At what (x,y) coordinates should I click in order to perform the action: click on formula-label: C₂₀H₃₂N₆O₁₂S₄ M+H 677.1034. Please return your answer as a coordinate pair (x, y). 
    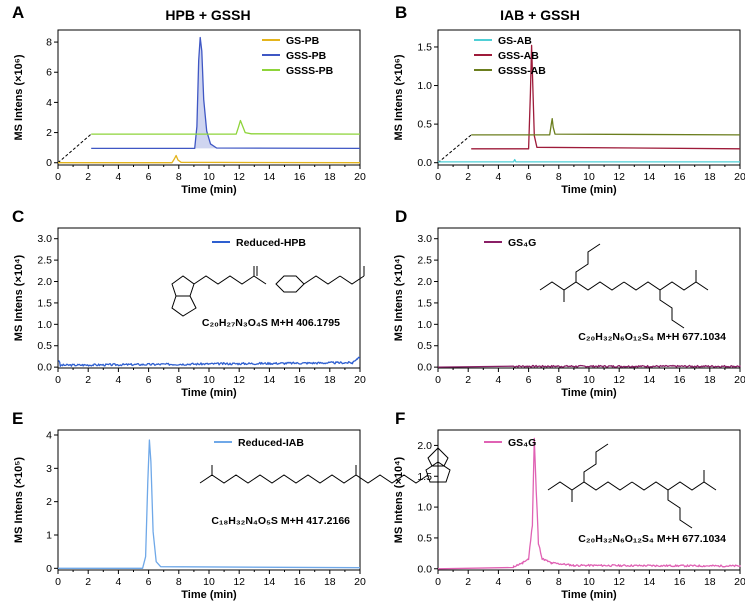
    Looking at the image, I should click on (652, 337).